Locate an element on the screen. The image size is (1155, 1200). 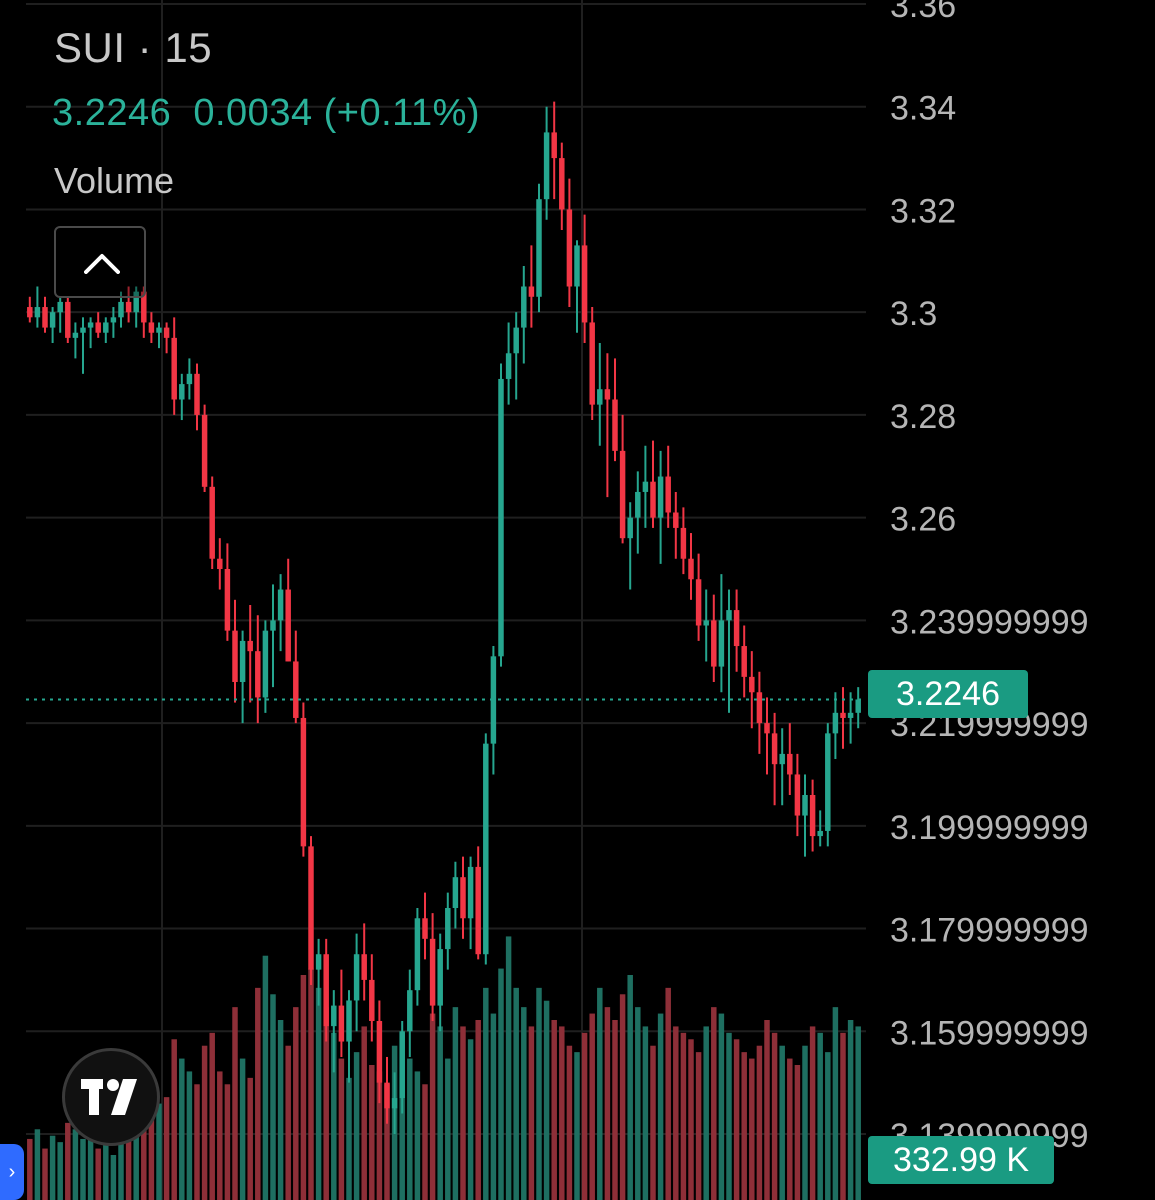
tradingview-logo-icon is located at coordinates (111, 1097).